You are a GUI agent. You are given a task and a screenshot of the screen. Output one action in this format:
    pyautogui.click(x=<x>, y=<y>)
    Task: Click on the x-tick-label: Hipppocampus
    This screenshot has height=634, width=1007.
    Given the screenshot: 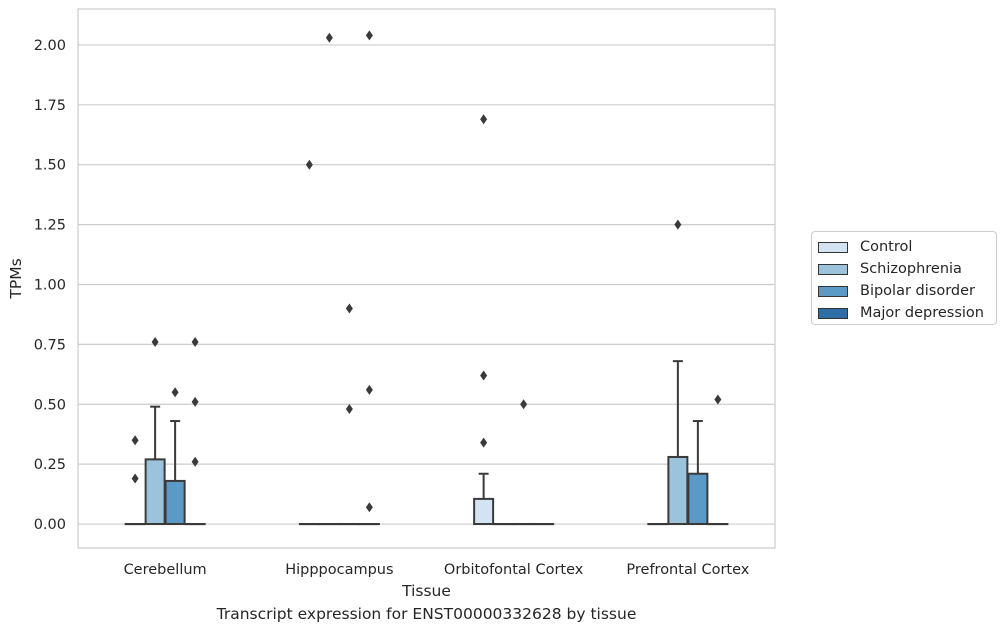 What is the action you would take?
    pyautogui.click(x=339, y=570)
    